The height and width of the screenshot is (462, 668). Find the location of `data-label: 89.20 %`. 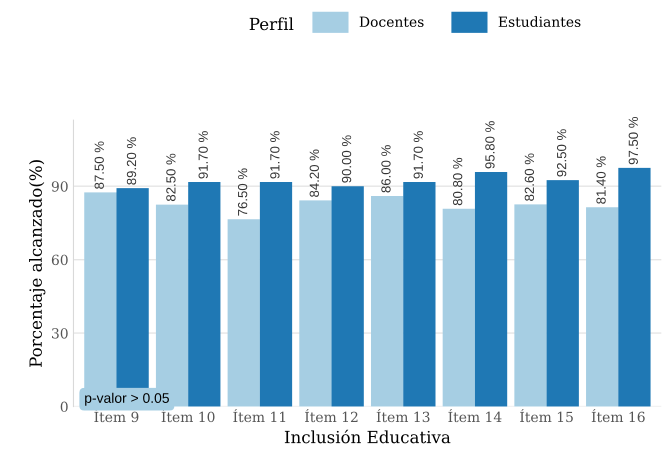

data-label: 89.20 % is located at coordinates (131, 161).